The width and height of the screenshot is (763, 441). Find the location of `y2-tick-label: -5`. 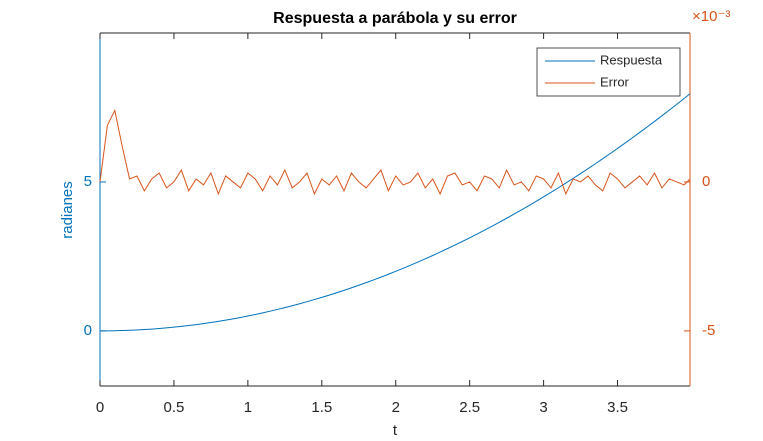

y2-tick-label: -5 is located at coordinates (708, 330).